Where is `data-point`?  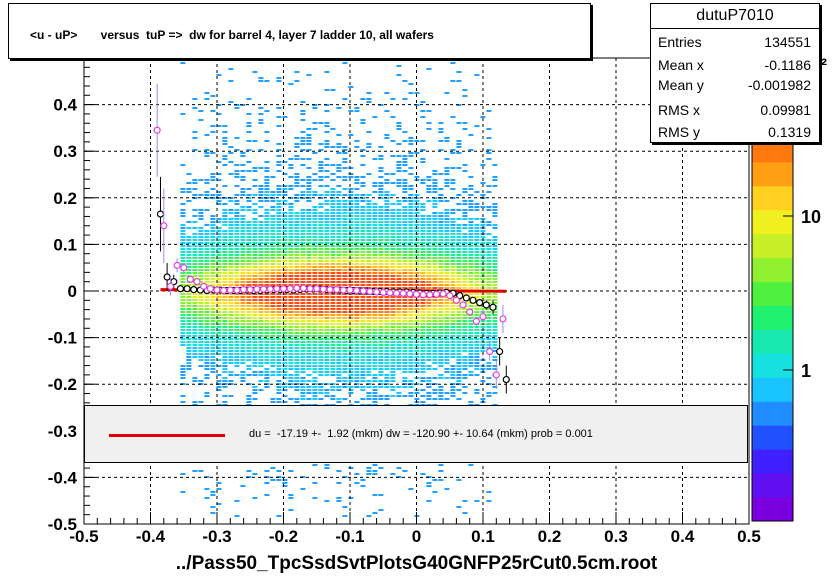
data-point is located at coordinates (180, 289).